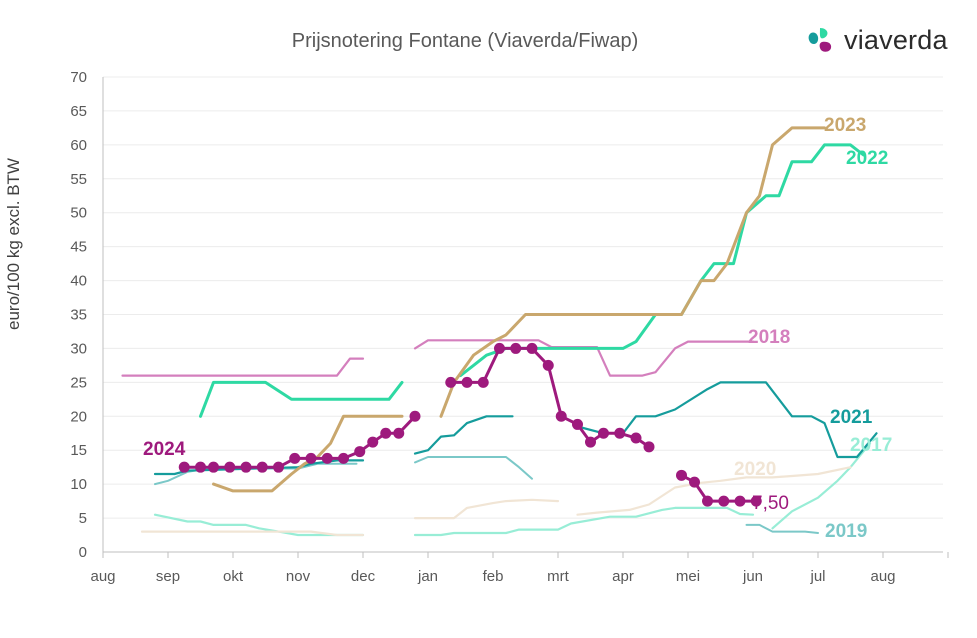 The height and width of the screenshot is (638, 977). Describe the element at coordinates (363, 576) in the screenshot. I see `x-tick-label: dec` at that location.